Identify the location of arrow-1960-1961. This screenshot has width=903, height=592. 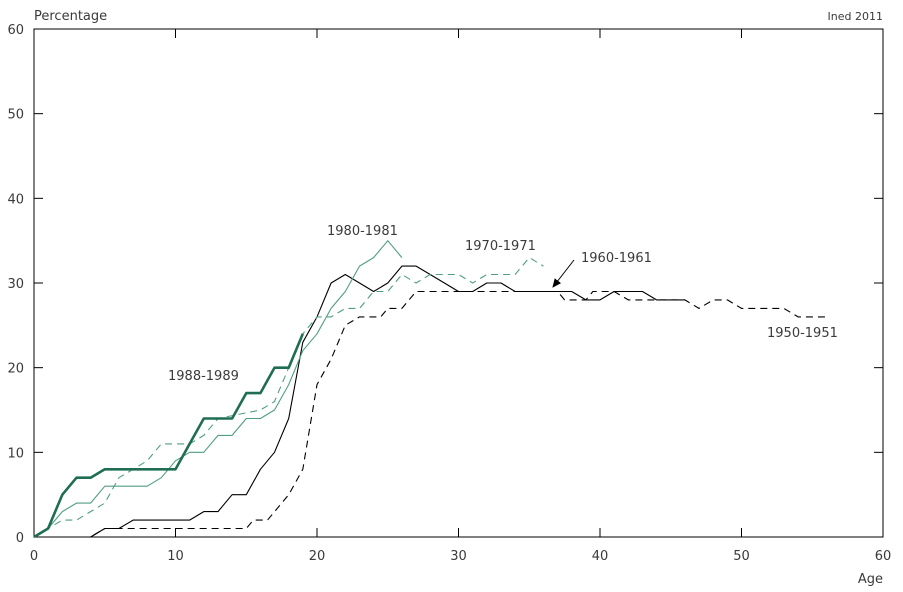
(563, 273).